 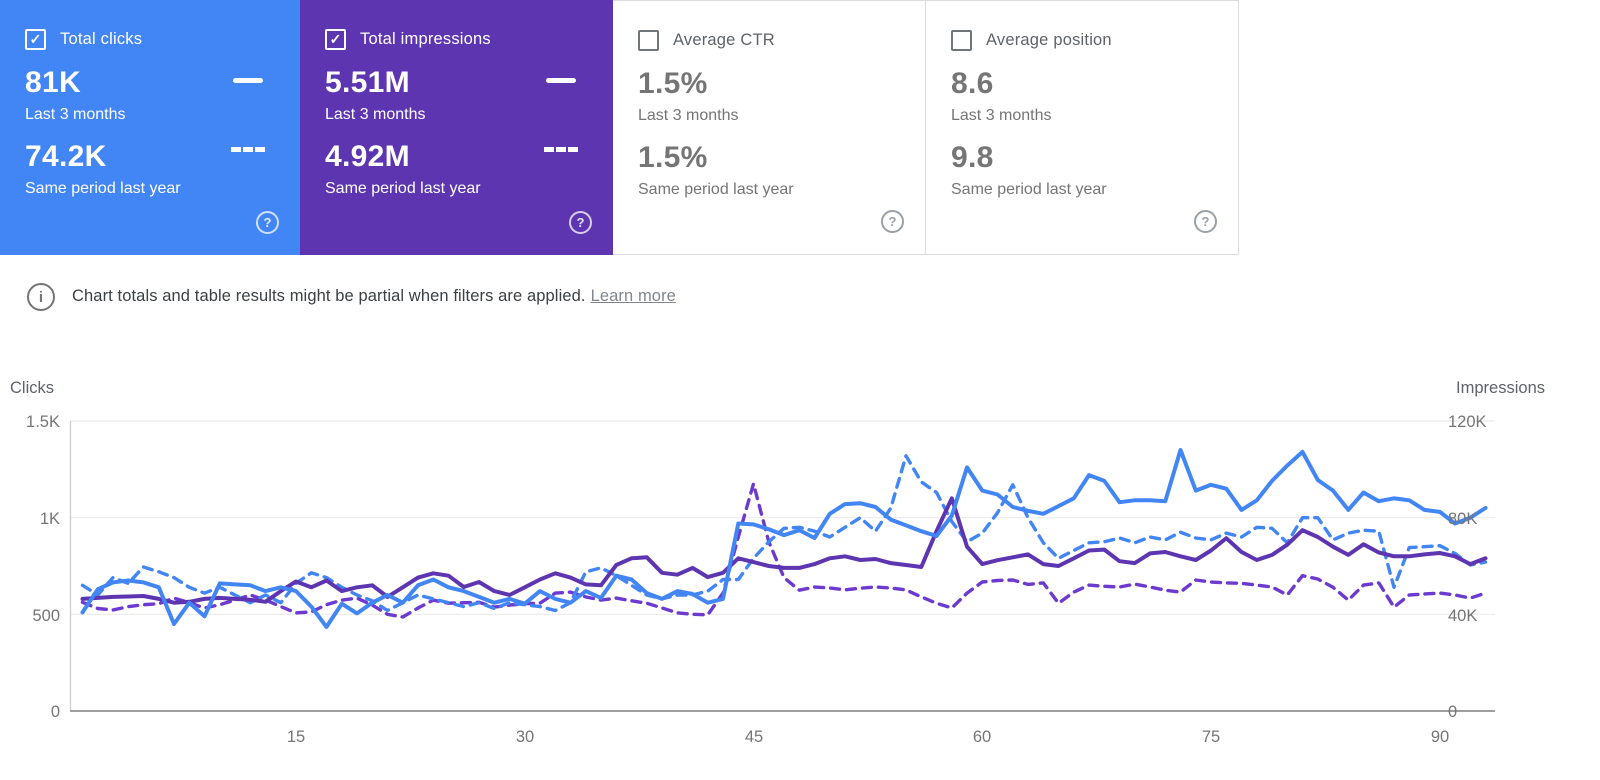 I want to click on metric-value-current: 81K, so click(x=53, y=82).